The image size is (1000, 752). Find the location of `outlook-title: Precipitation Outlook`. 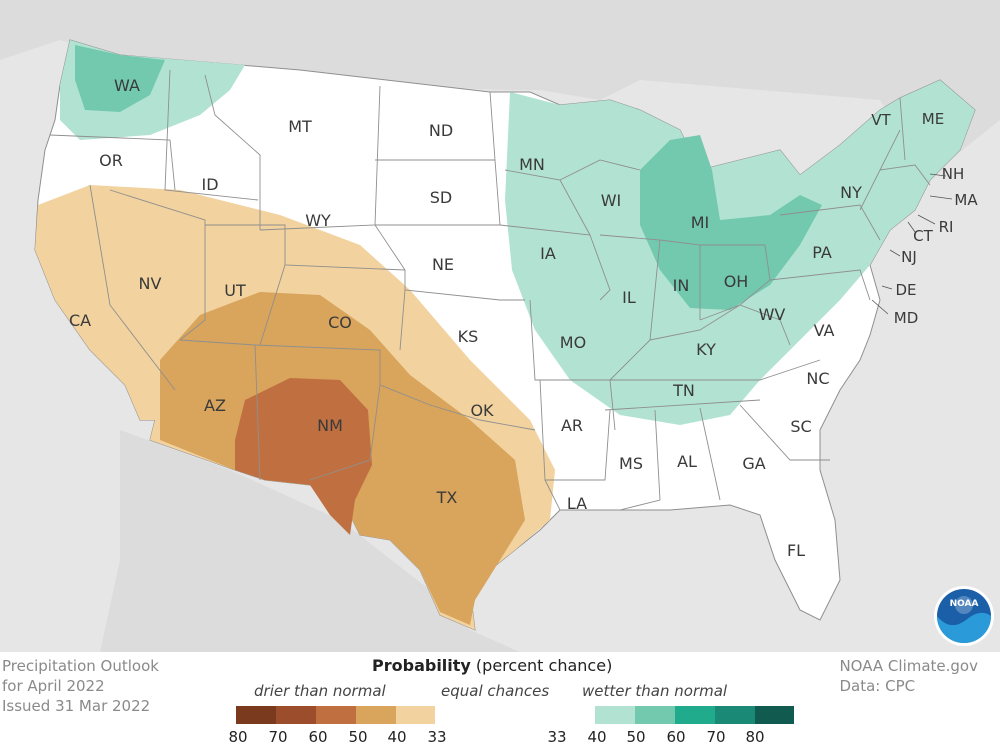

outlook-title: Precipitation Outlook is located at coordinates (80, 666).